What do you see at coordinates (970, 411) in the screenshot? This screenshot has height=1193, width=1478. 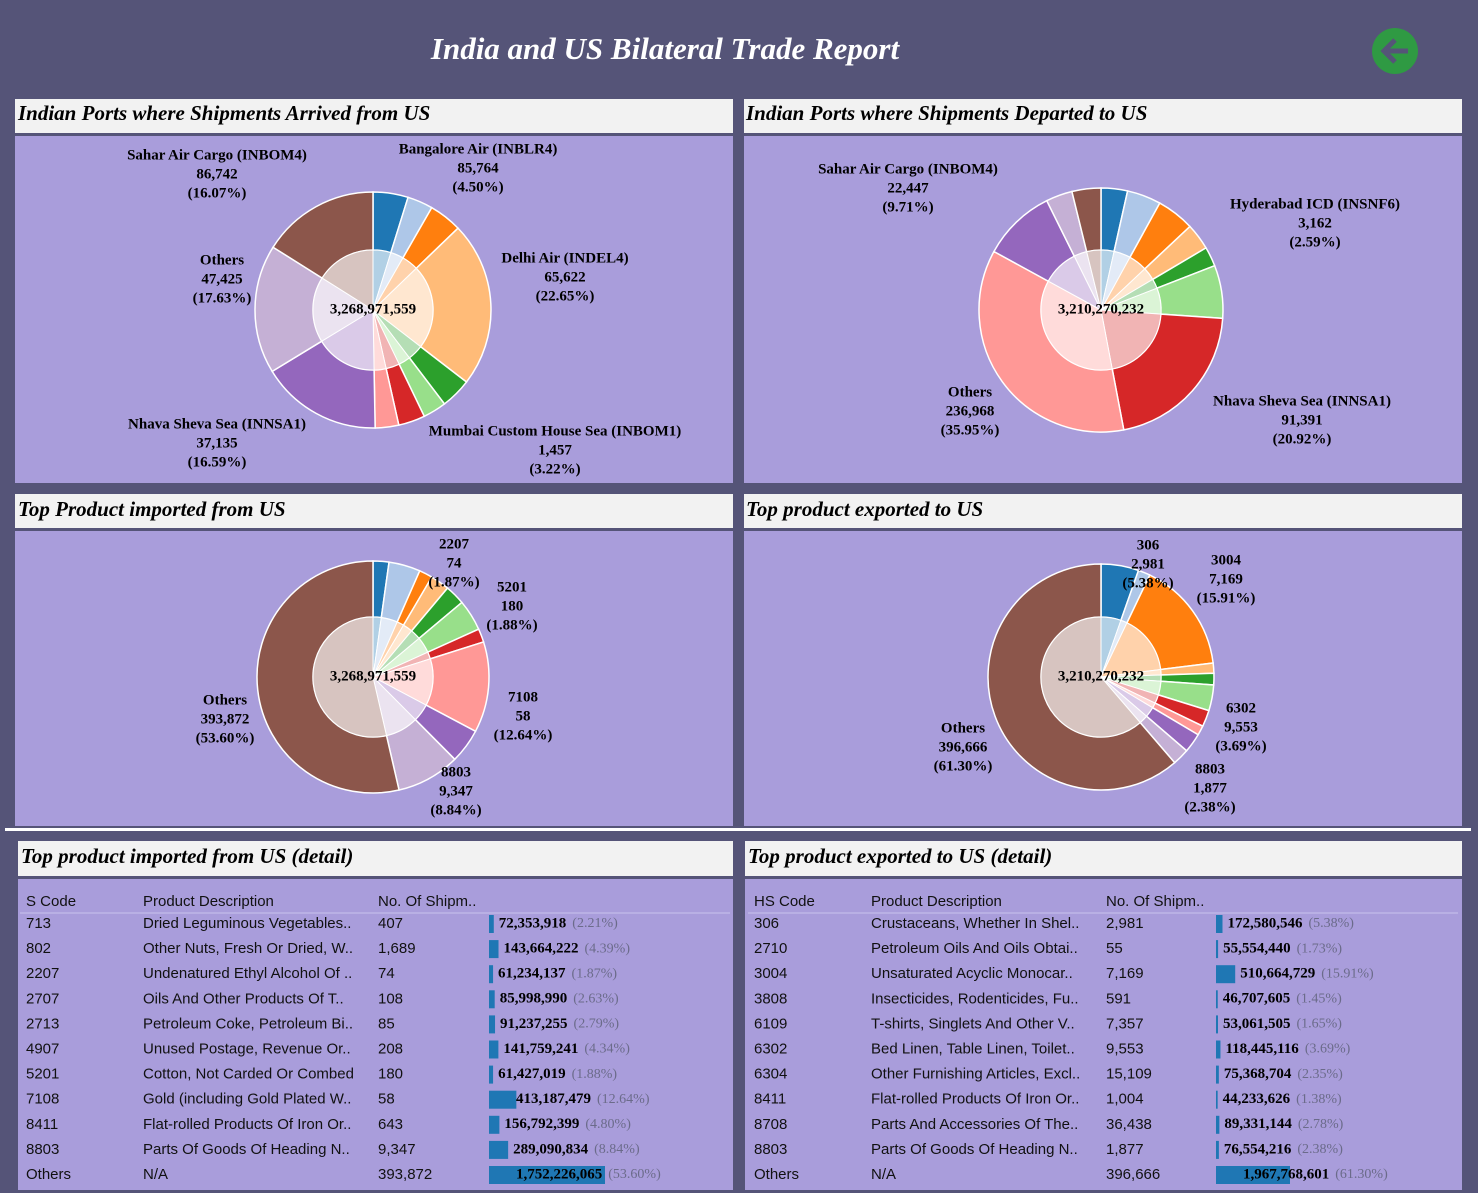 I see `slice-count: 236,968` at bounding box center [970, 411].